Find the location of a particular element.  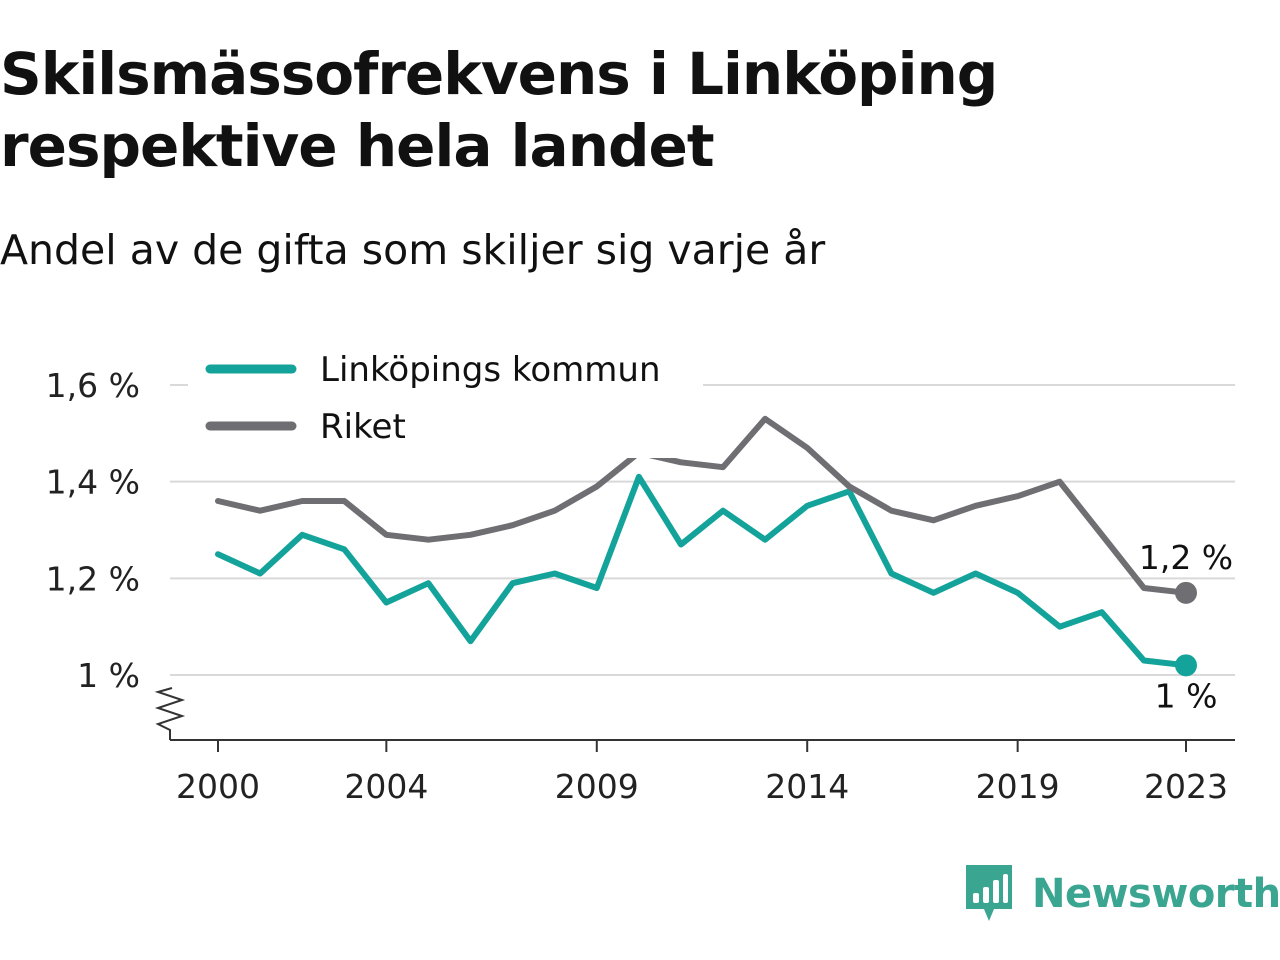

series-line is located at coordinates (702, 505).